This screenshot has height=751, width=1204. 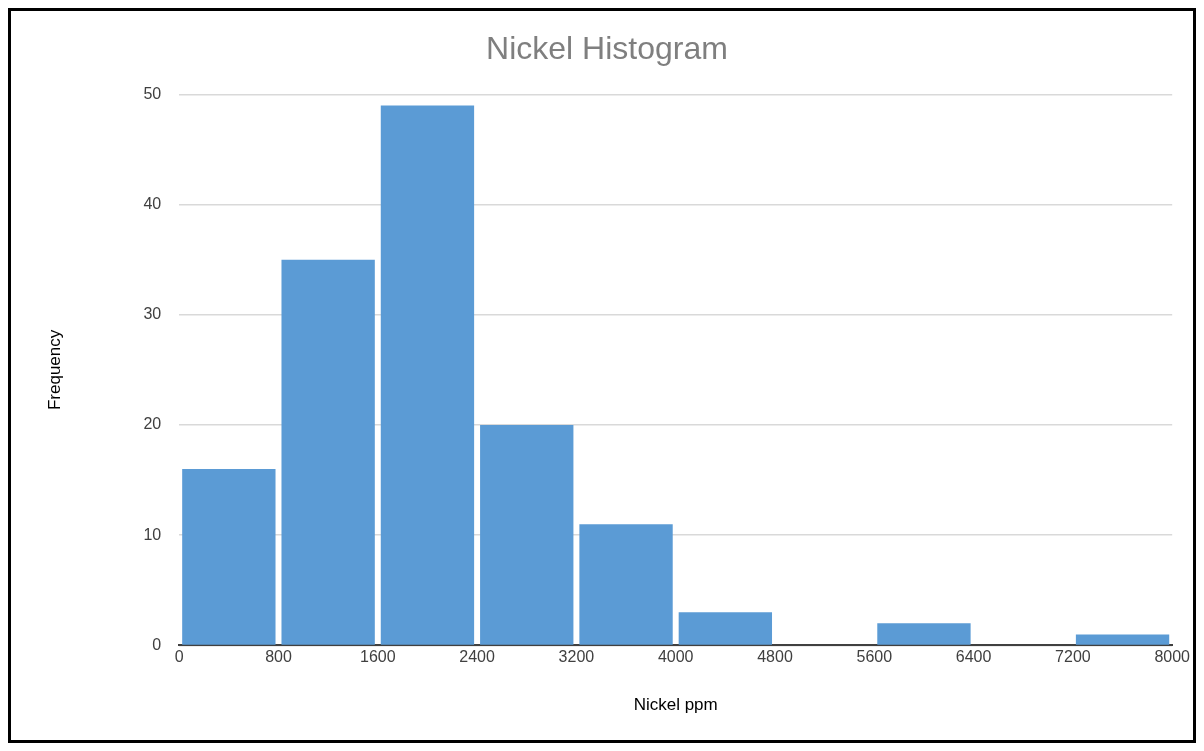 I want to click on y-tick-label: 20, so click(x=152, y=424).